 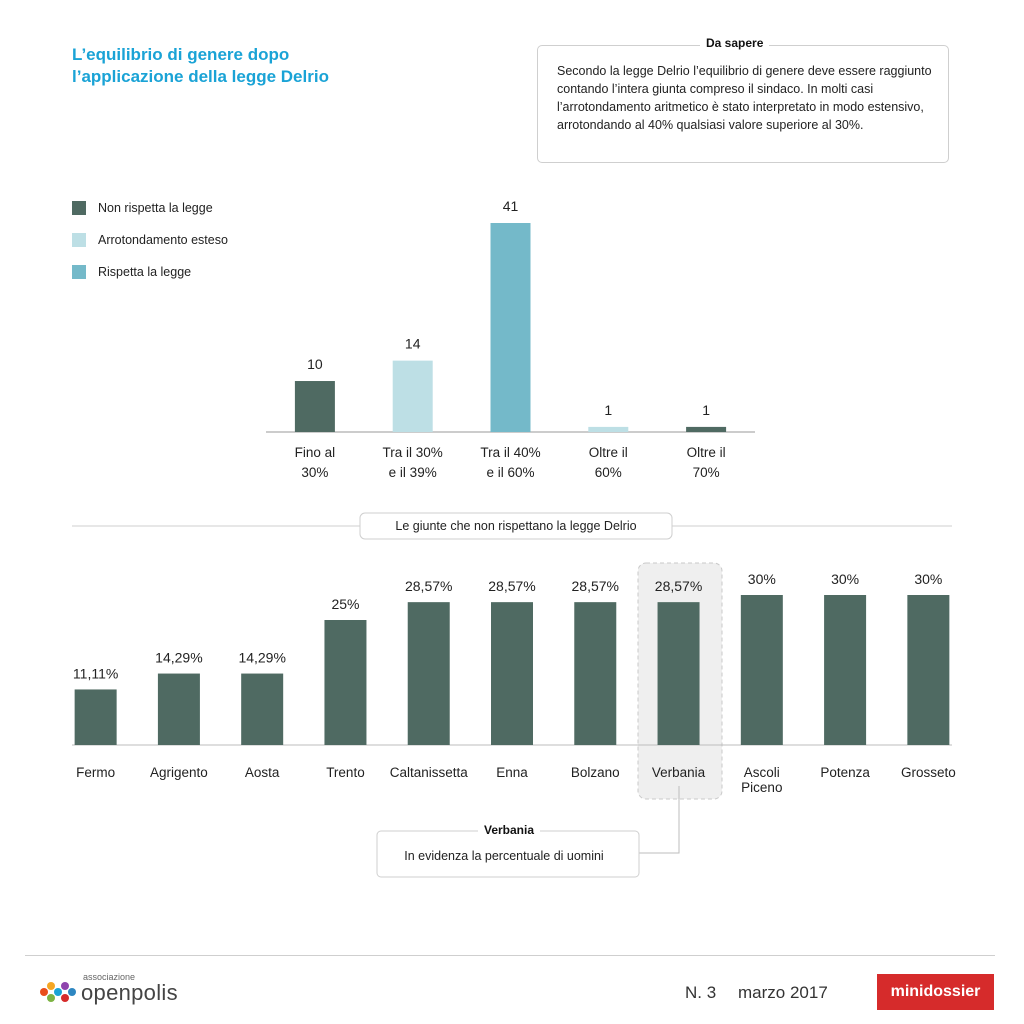 I want to click on legend-item-arrotondamento: Arrotondamento esteso, so click(x=182, y=240).